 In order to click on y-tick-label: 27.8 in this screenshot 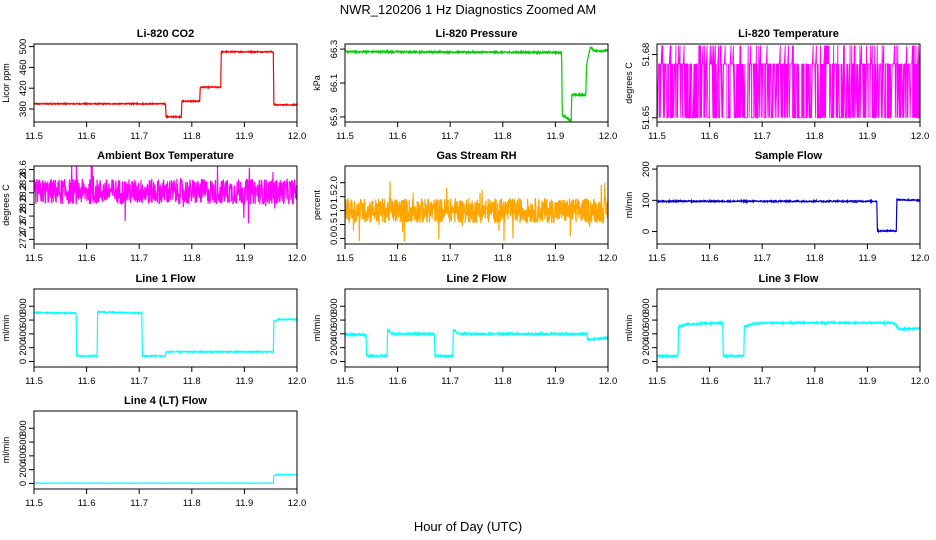, I will do `click(23, 216)`.